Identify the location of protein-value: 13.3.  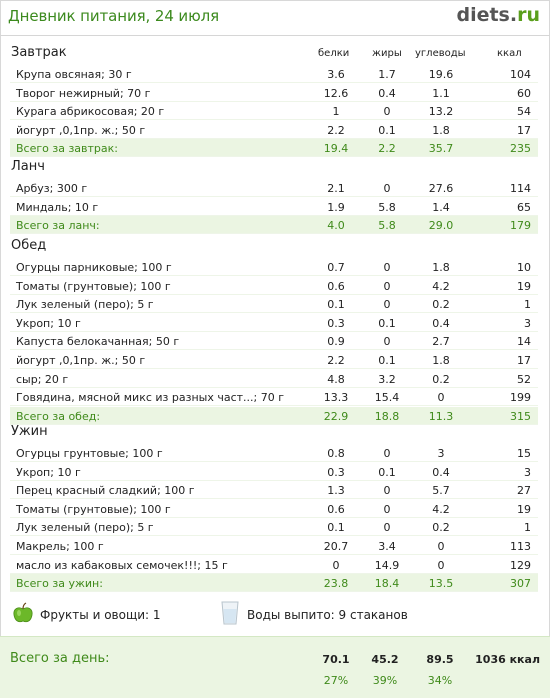
(336, 398).